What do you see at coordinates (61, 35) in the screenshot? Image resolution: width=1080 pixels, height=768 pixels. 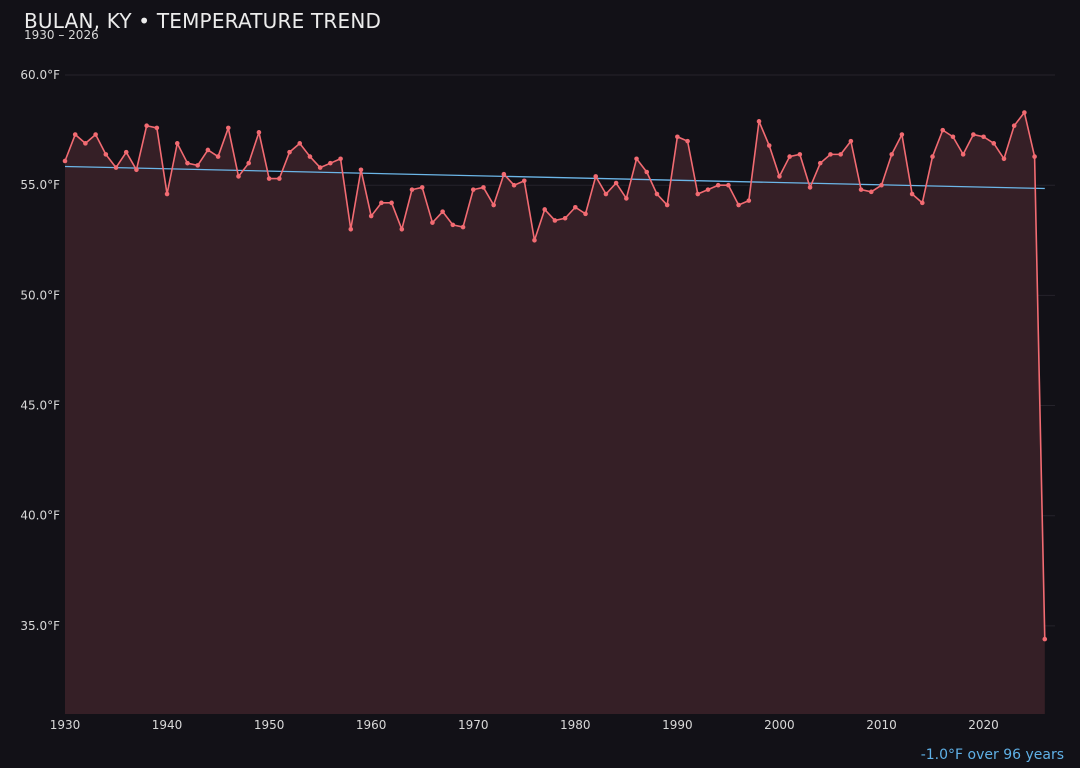 I see `chart-subtitle: 1930 – 2026` at bounding box center [61, 35].